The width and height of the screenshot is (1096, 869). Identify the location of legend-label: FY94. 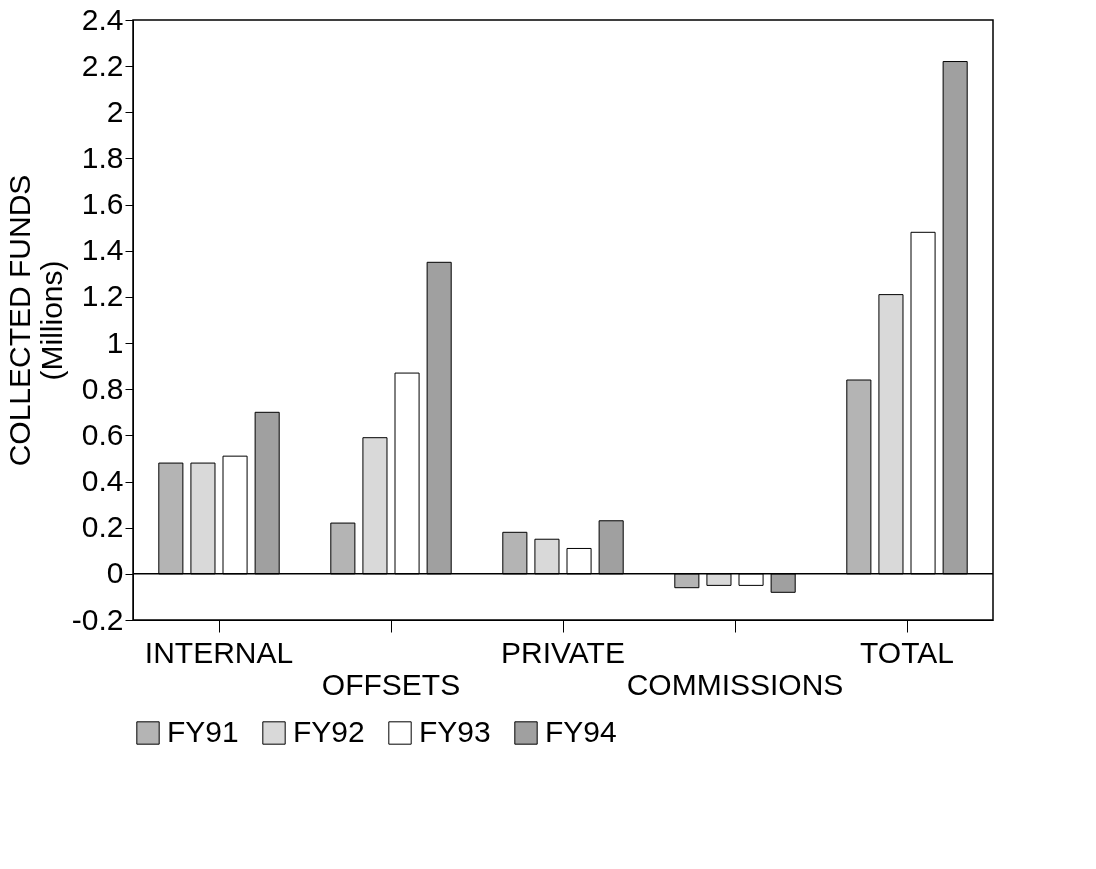
(581, 731).